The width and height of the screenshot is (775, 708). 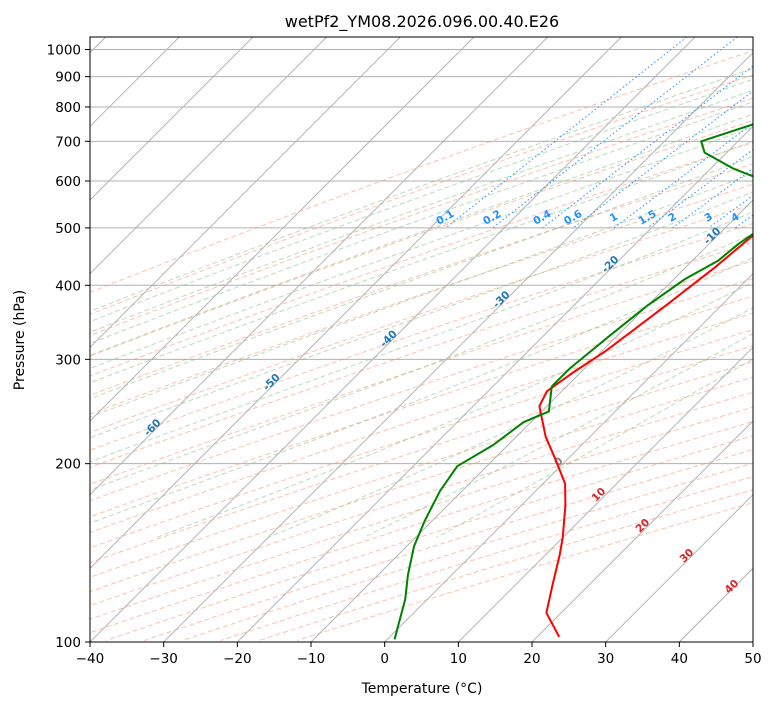 I want to click on chart-title: wetPf2_YM08.2026.096.00.40.E26, so click(x=422, y=22).